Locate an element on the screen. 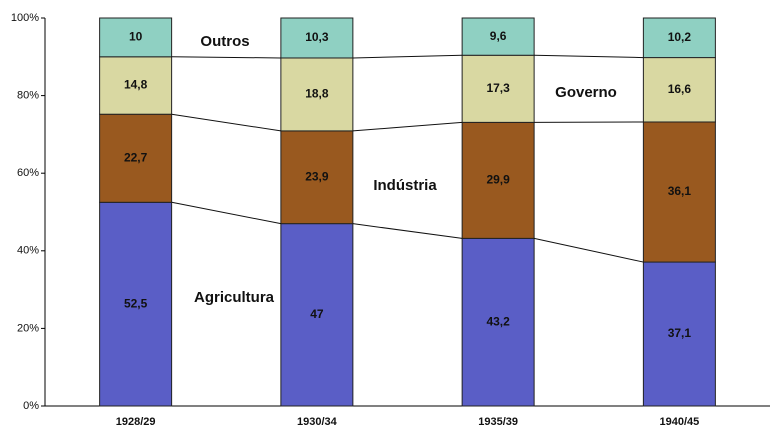  y-tick-label: 80% is located at coordinates (28, 96).